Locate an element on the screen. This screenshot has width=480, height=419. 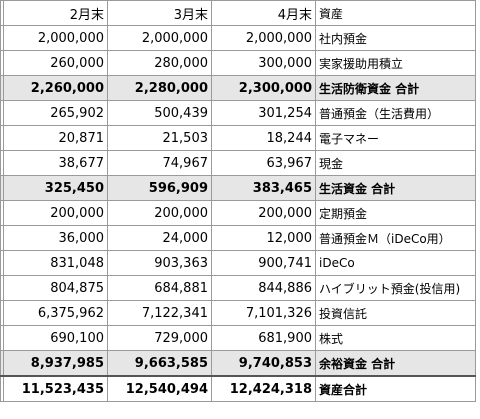
value-feb: 2,260,000 is located at coordinates (55, 88).